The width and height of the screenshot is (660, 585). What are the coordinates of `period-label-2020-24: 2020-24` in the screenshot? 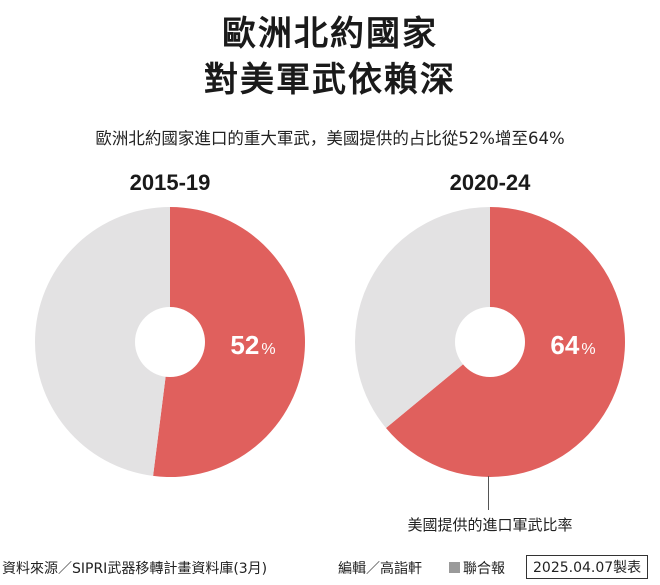 It's located at (490, 182).